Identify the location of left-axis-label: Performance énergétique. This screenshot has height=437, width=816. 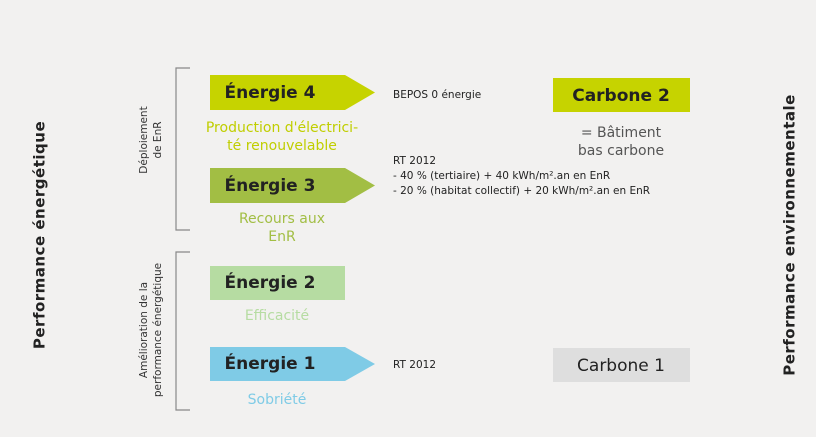
(40, 235).